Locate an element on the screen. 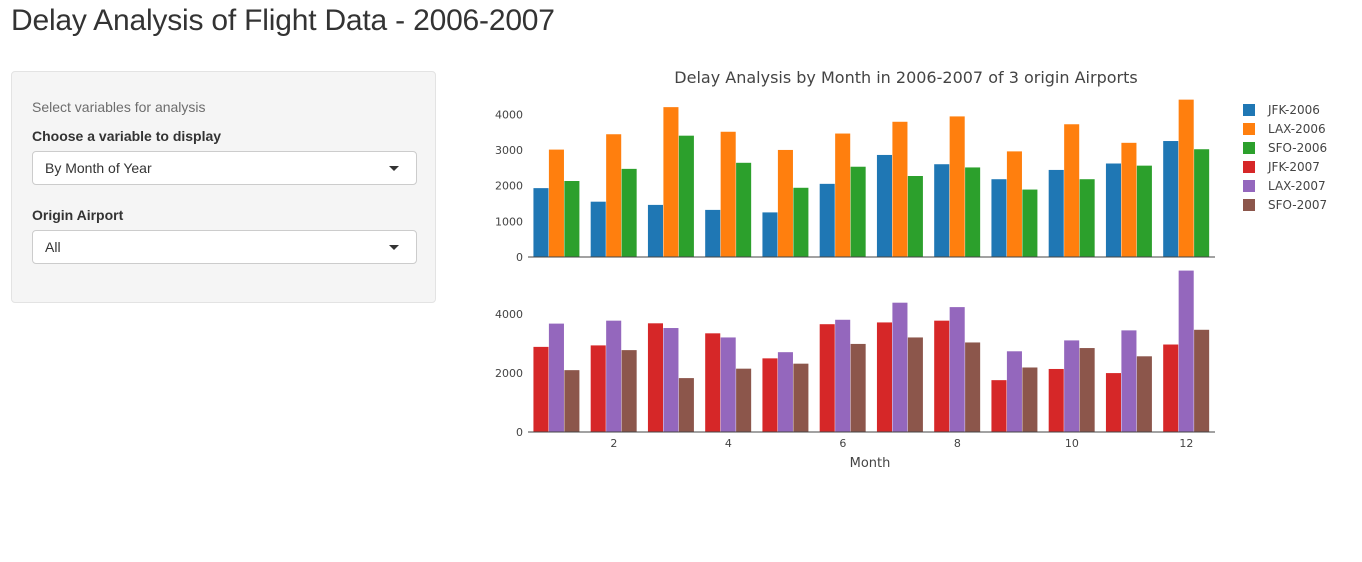 Image resolution: width=1362 pixels, height=562 pixels. airport-label: Origin Airport is located at coordinates (78, 215).